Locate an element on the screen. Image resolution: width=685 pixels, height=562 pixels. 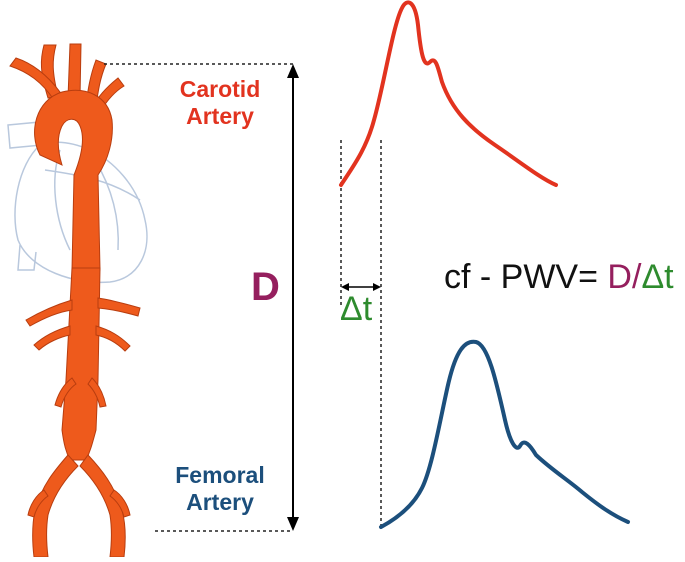
femoral-waveform is located at coordinates (504, 434).